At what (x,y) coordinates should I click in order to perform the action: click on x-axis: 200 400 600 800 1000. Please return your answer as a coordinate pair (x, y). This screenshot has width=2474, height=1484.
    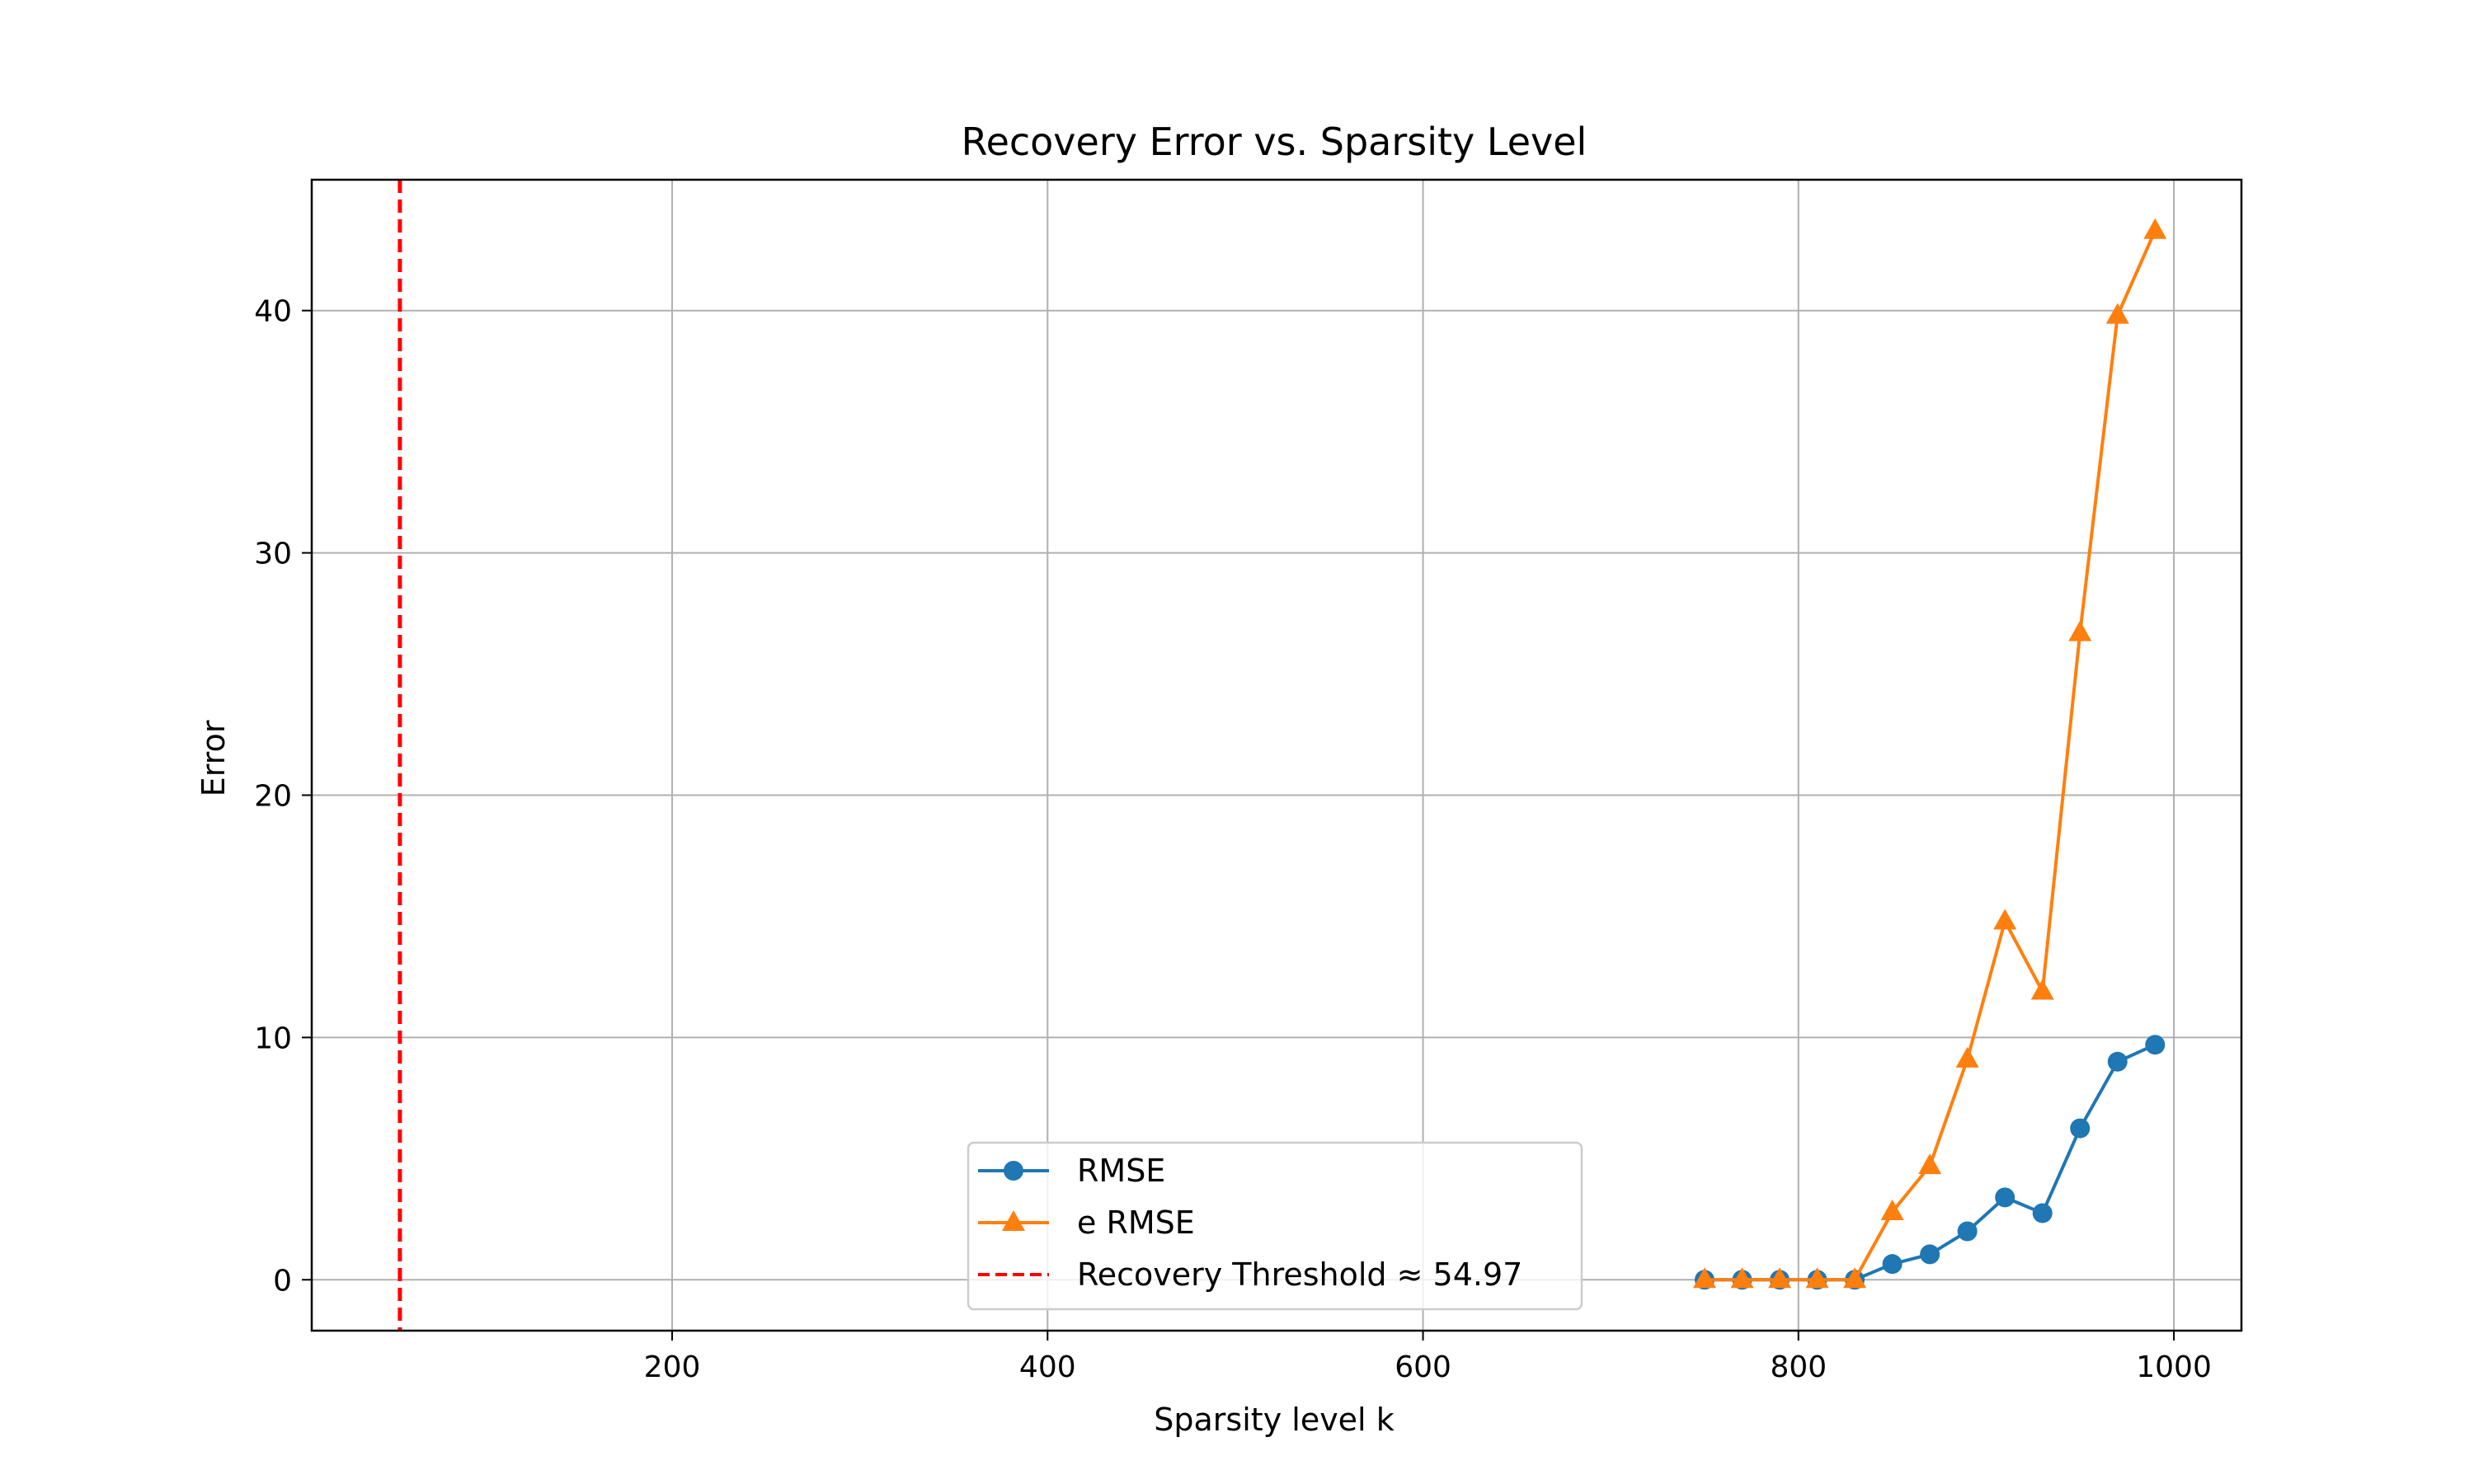
    Looking at the image, I should click on (1428, 1357).